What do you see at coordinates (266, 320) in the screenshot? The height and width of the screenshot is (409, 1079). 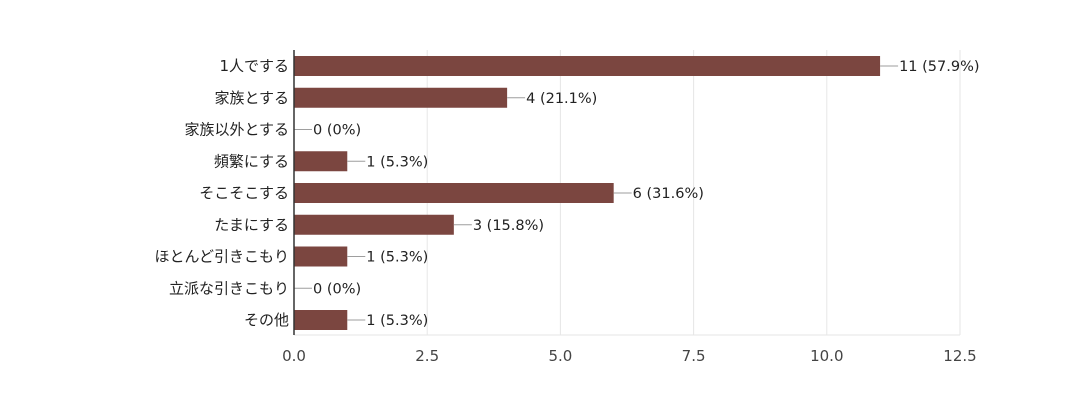 I see `category-label: その他` at bounding box center [266, 320].